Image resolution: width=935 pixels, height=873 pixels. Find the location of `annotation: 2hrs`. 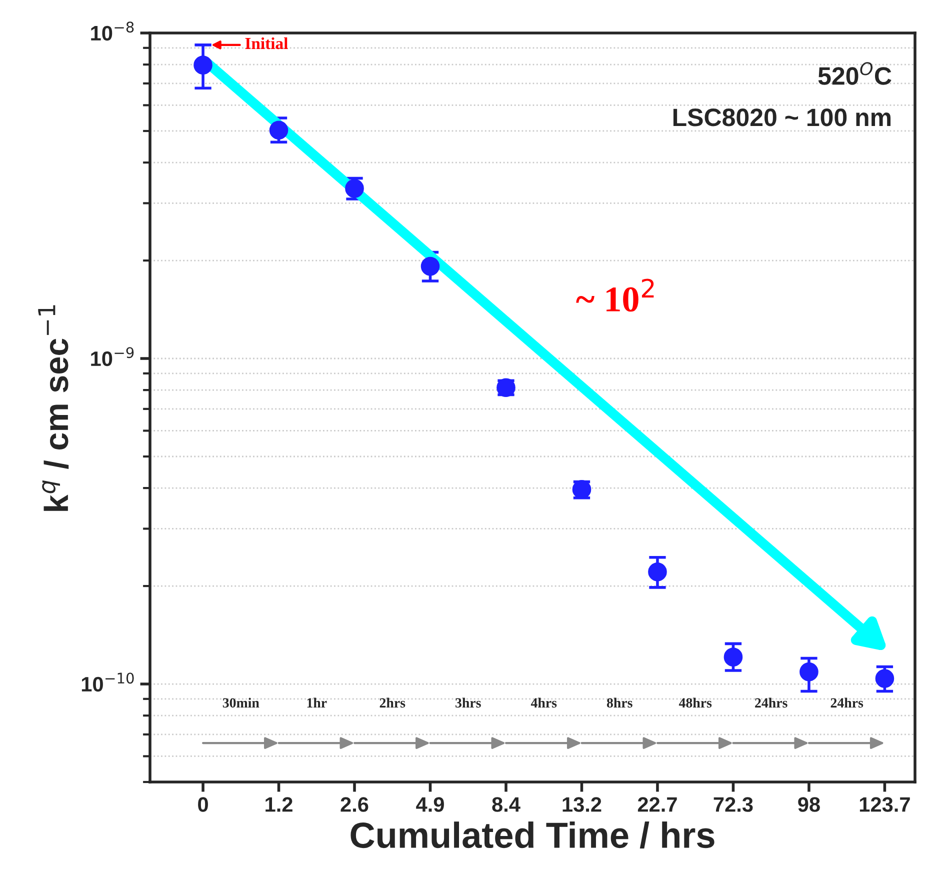

annotation: 2hrs is located at coordinates (393, 703).